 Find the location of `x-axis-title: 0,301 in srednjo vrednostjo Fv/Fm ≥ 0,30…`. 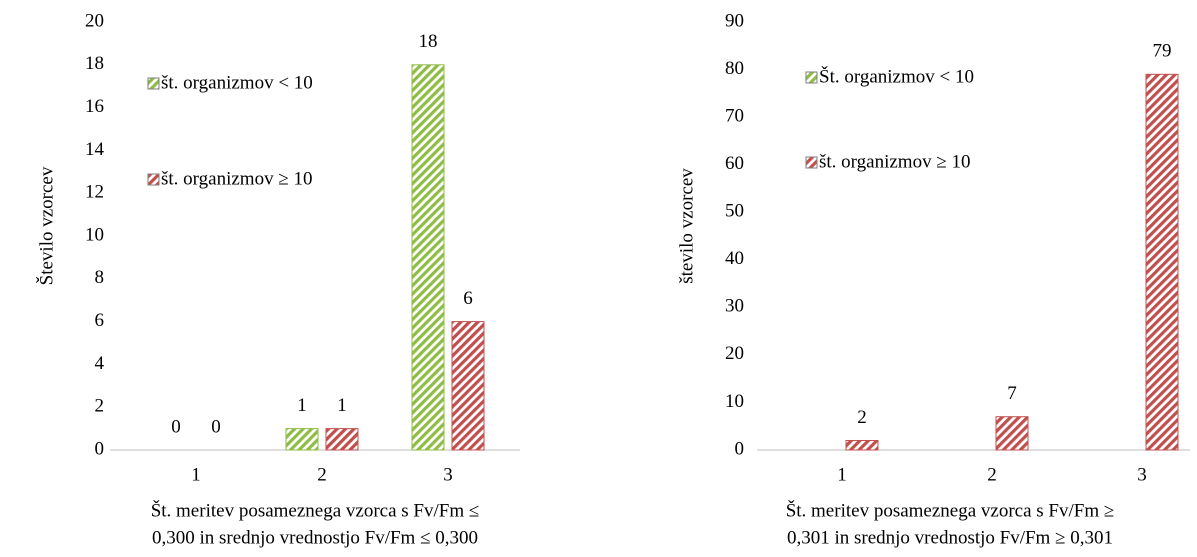

x-axis-title: 0,301 in srednjo vrednostjo Fv/Fm ≥ 0,30… is located at coordinates (950, 537).